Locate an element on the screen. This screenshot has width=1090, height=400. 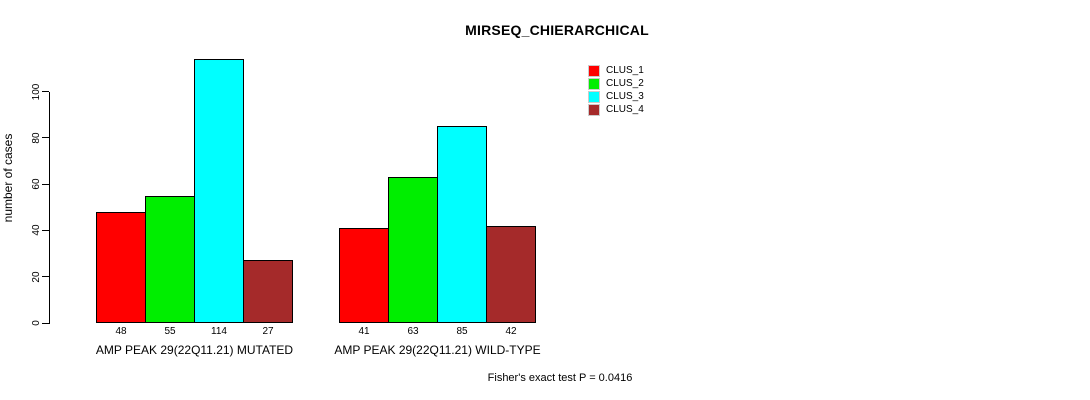
legend-label: CLUS_1 is located at coordinates (625, 70).